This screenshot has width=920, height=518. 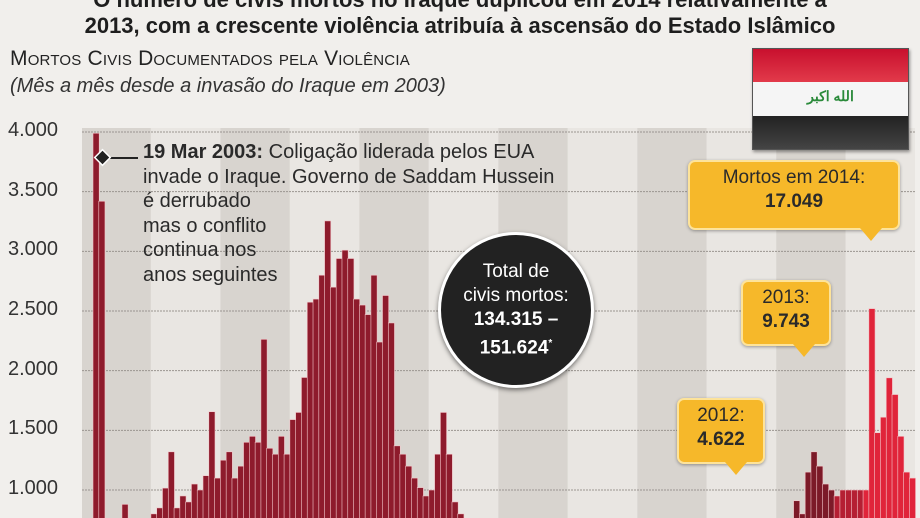 What do you see at coordinates (514, 348) in the screenshot?
I see `total-range-high: 151.624` at bounding box center [514, 348].